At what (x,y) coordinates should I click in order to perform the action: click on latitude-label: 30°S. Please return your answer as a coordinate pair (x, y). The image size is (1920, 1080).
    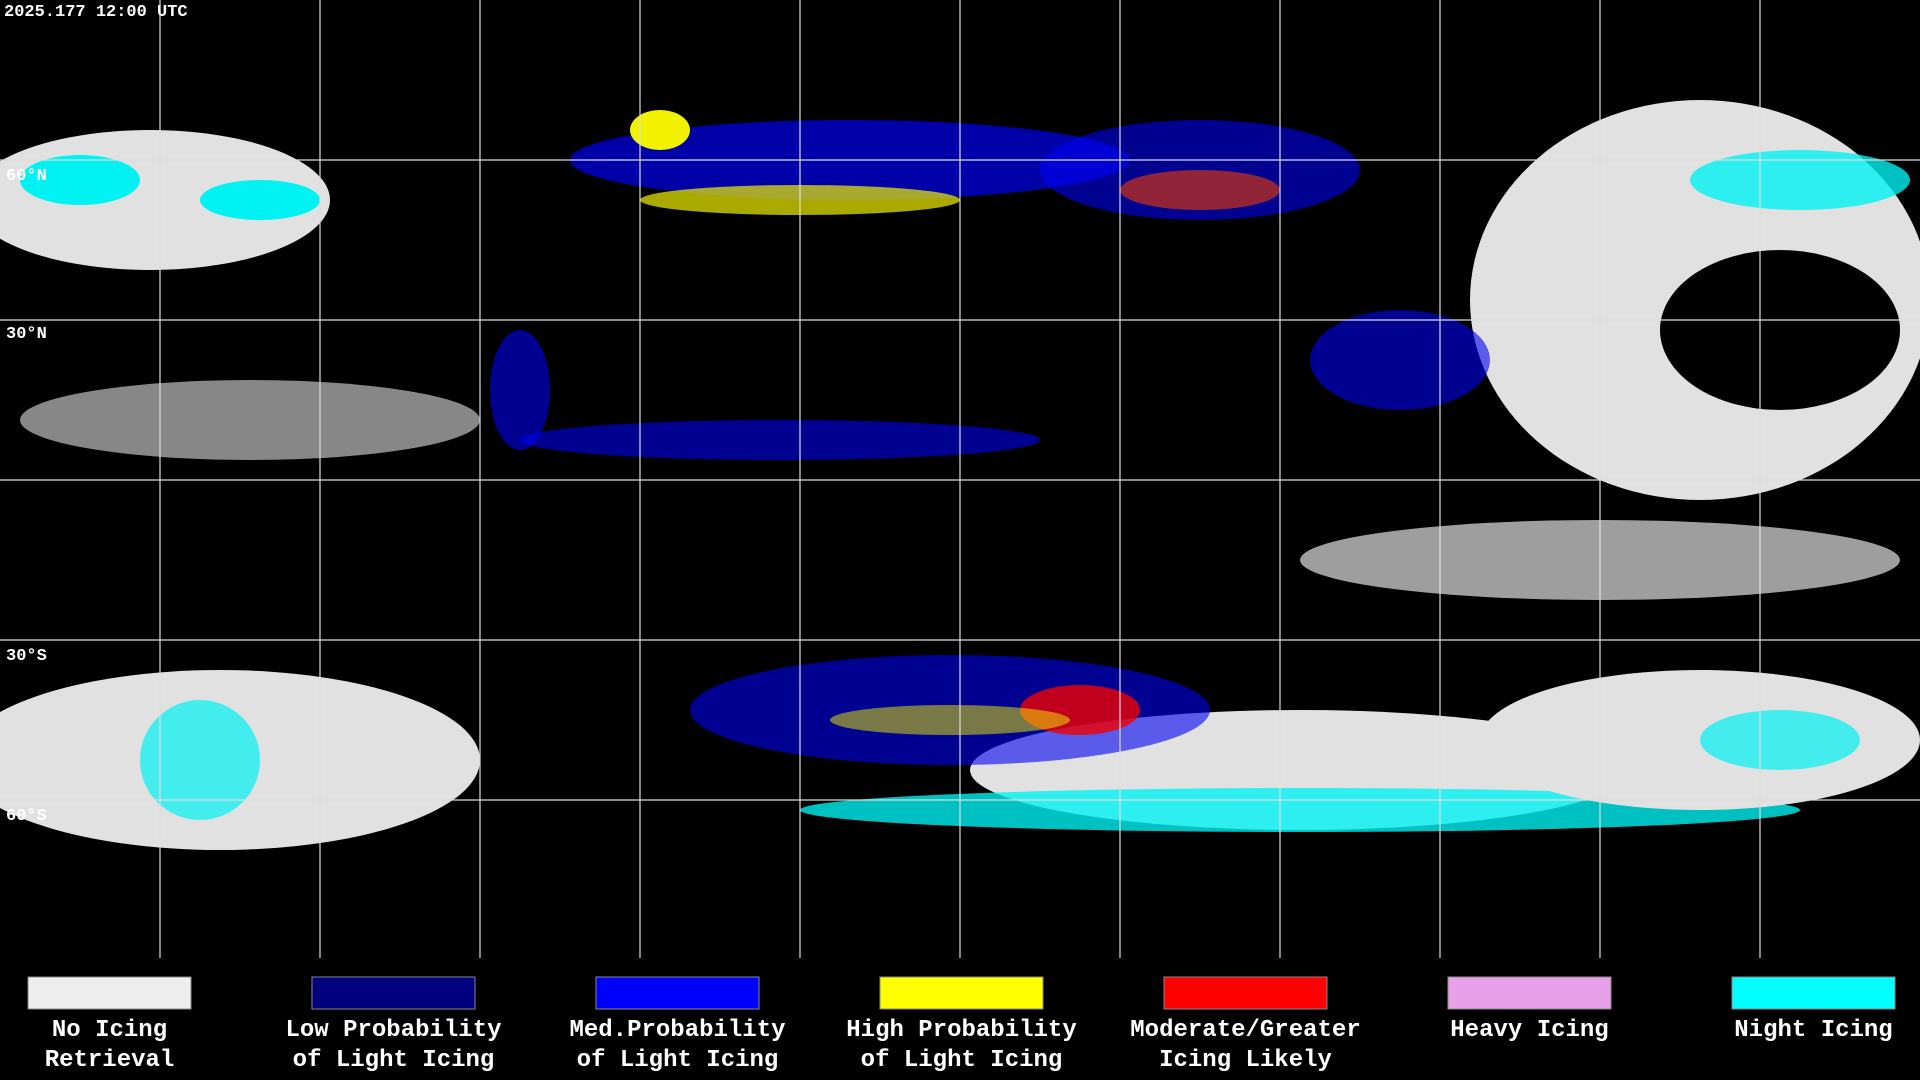
    Looking at the image, I should click on (26, 656).